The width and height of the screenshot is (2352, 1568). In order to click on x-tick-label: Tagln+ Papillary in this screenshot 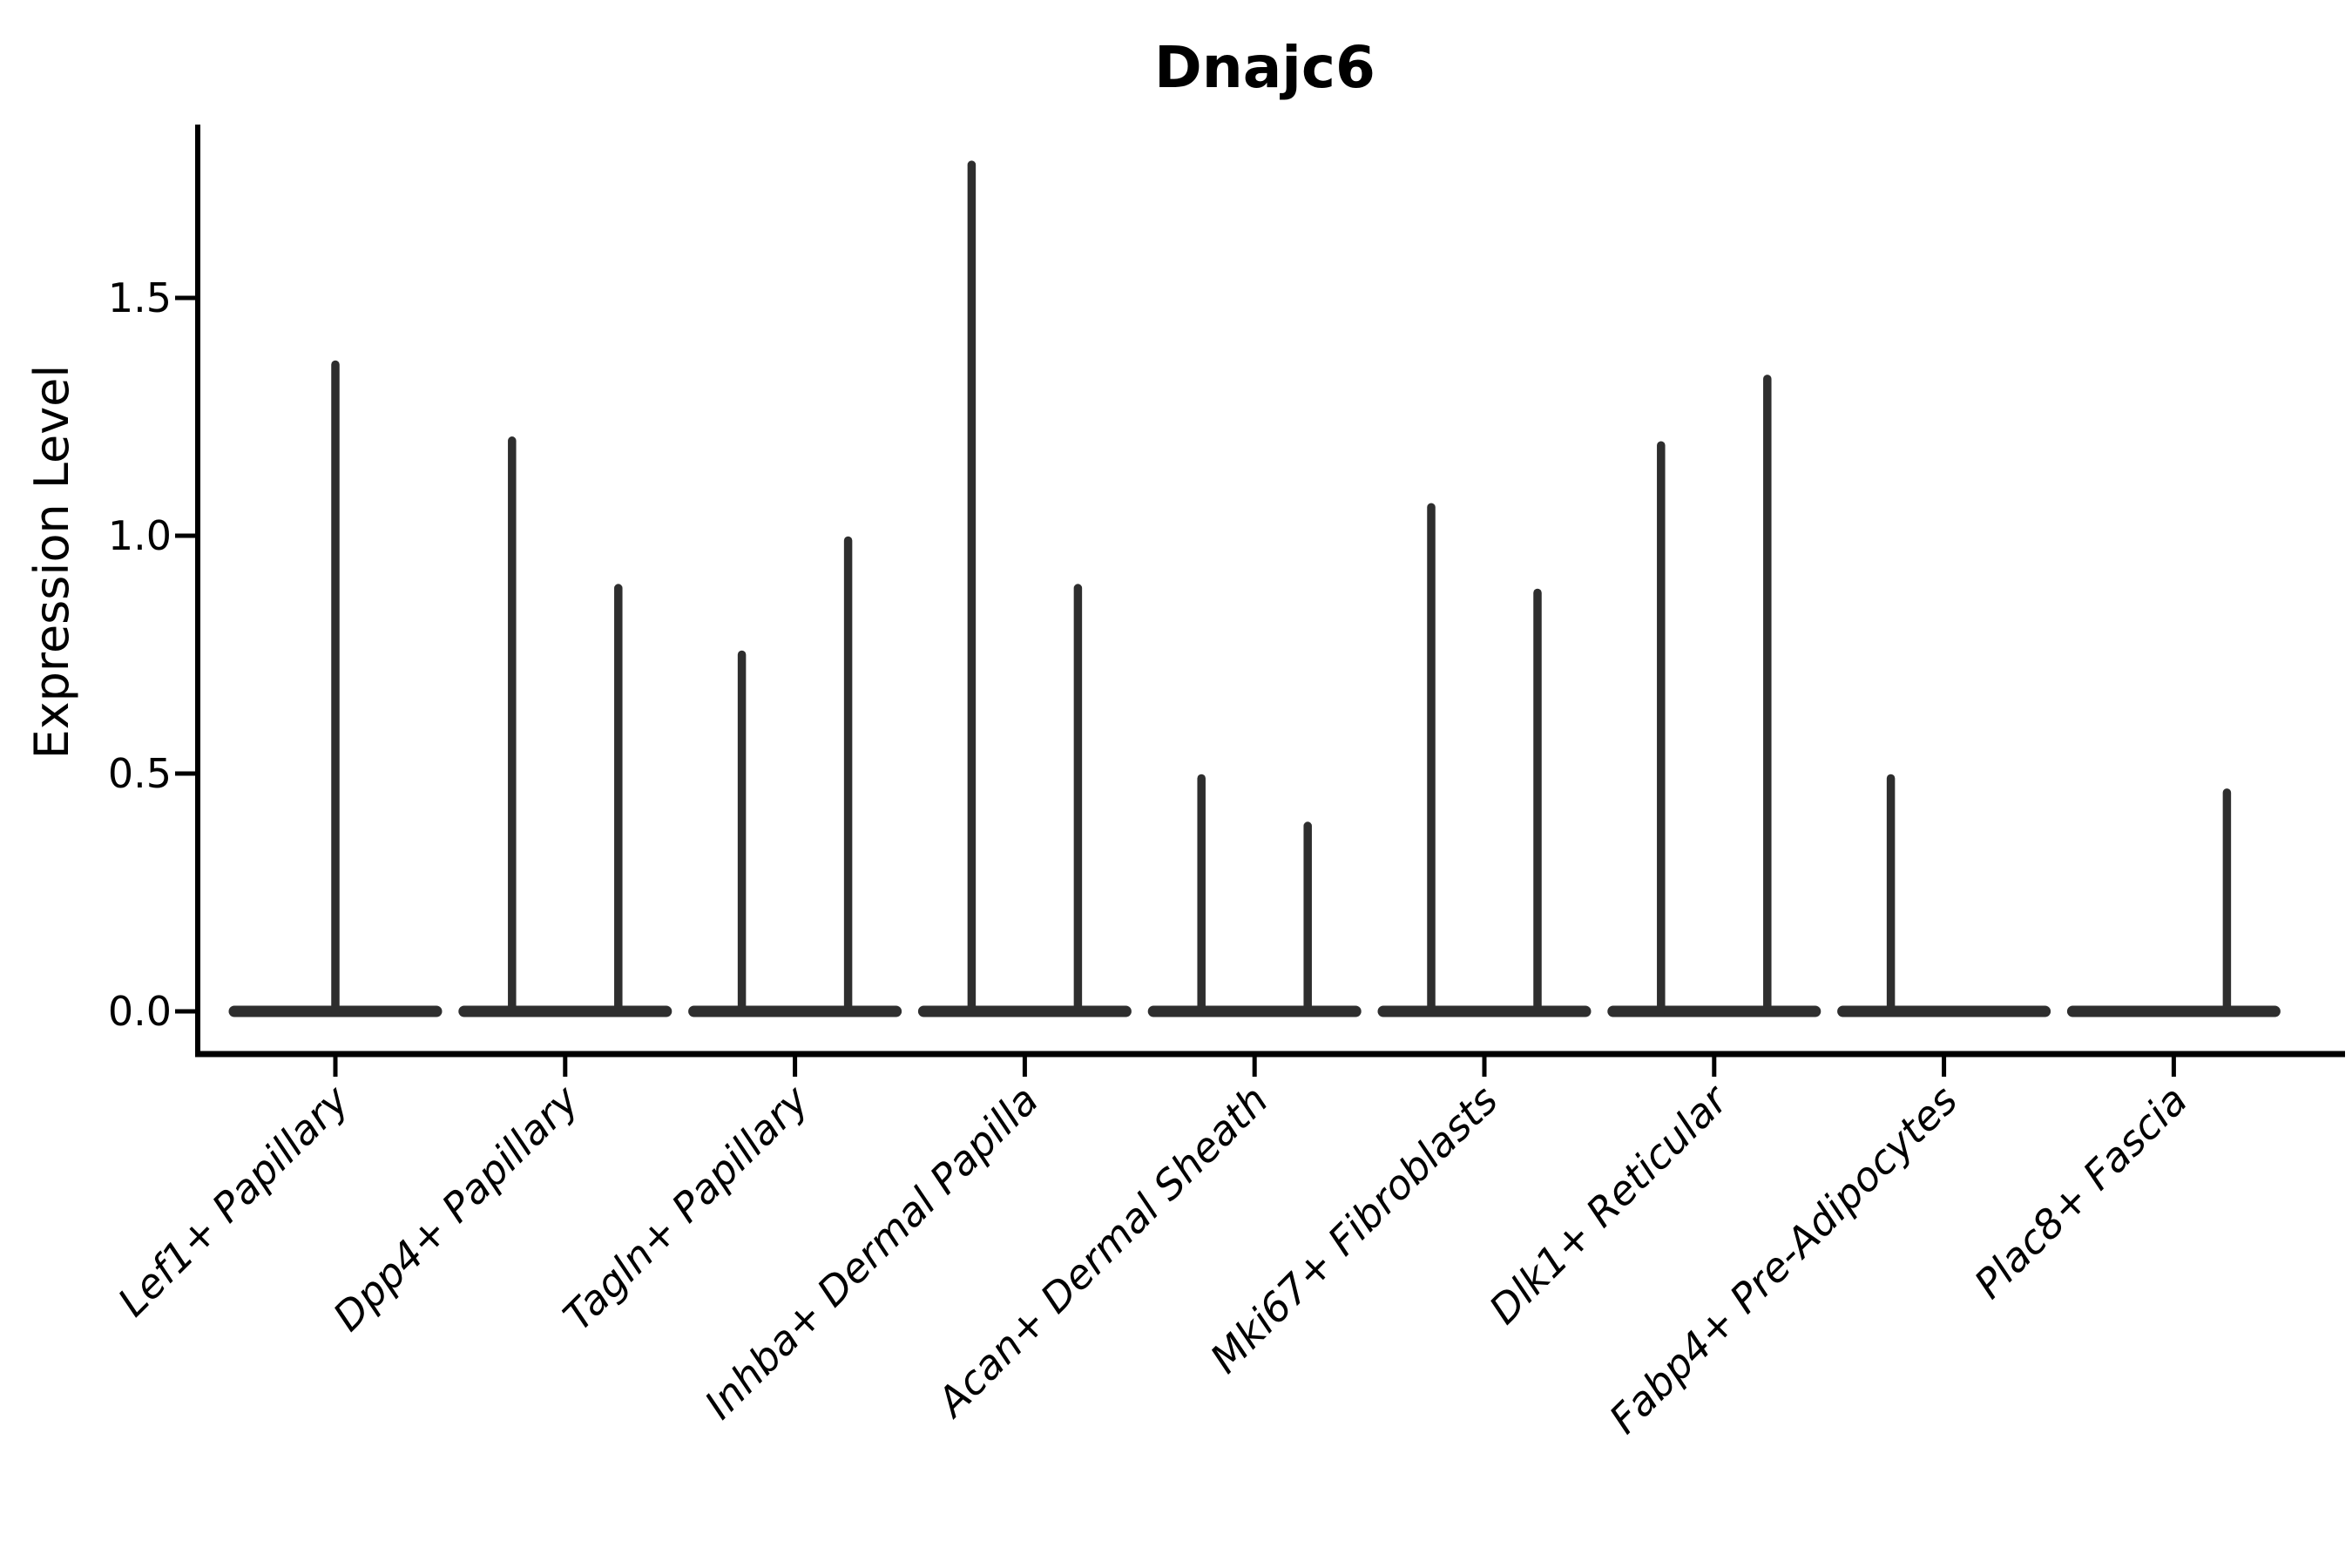, I will do `click(686, 1208)`.